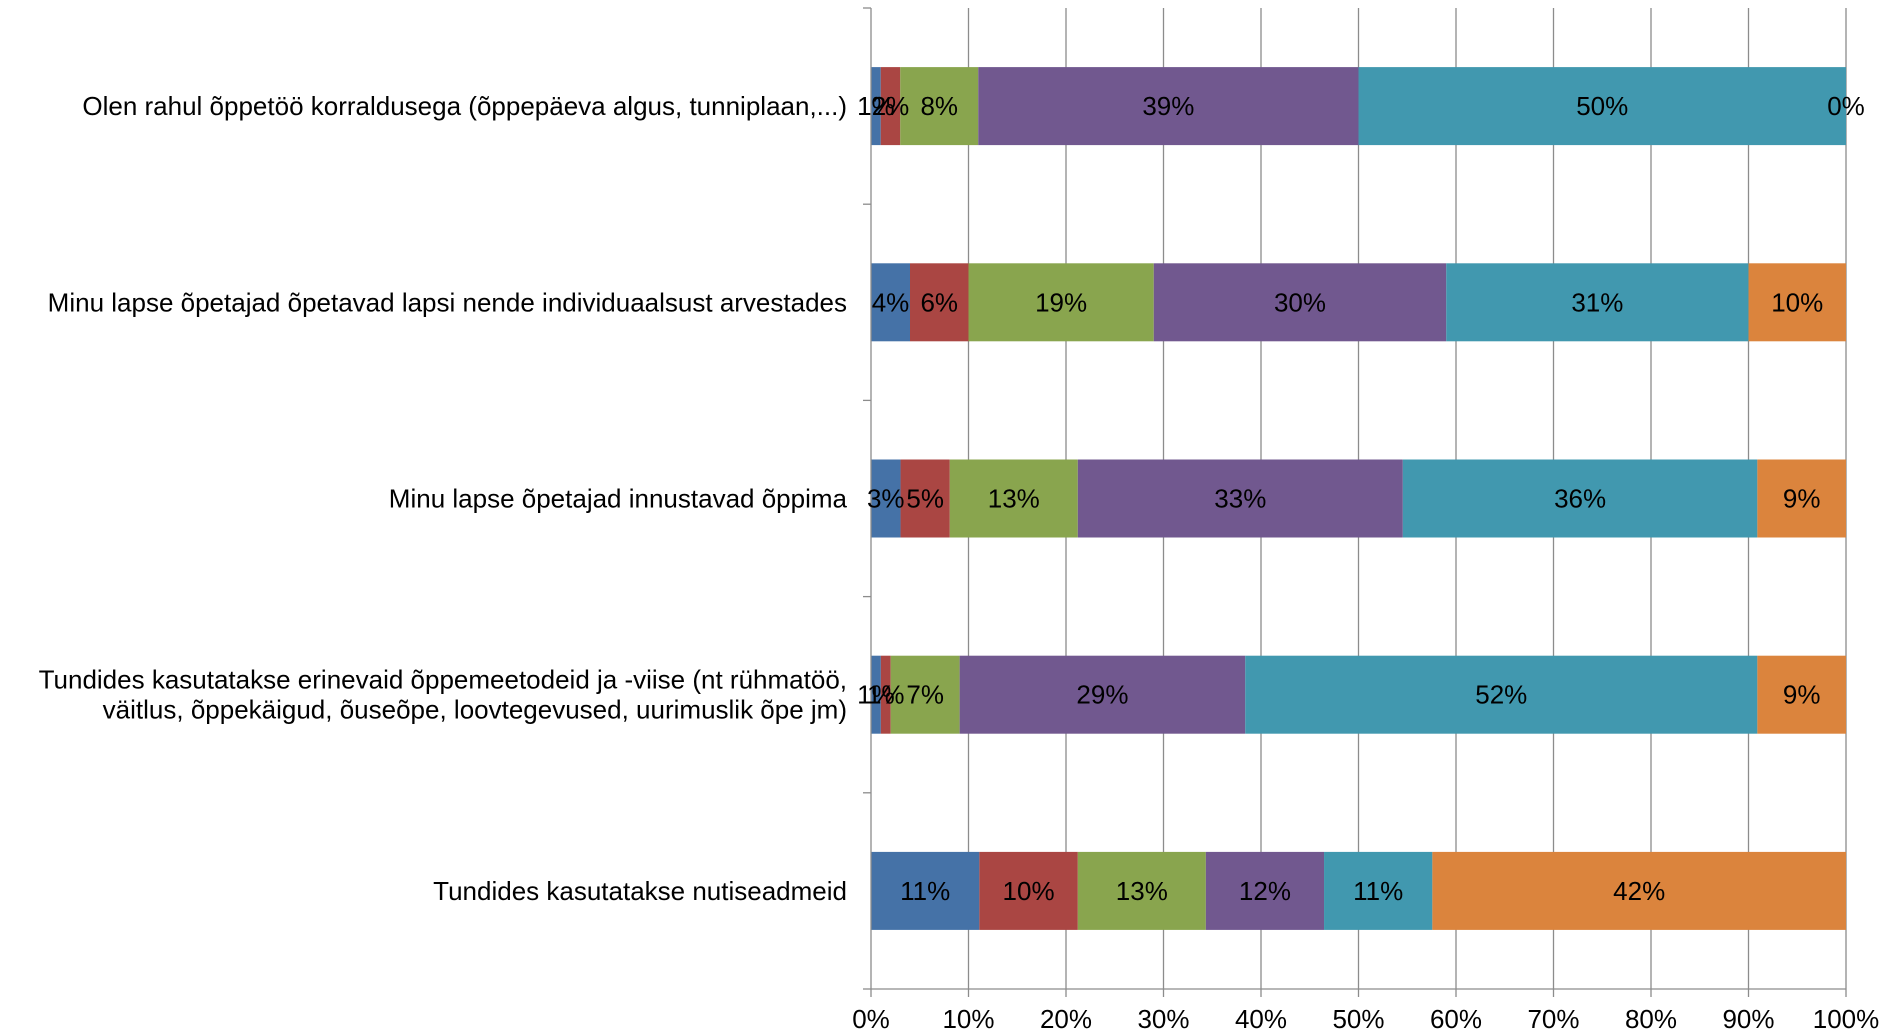 The image size is (1888, 1034). I want to click on data-label: 42%, so click(1639, 891).